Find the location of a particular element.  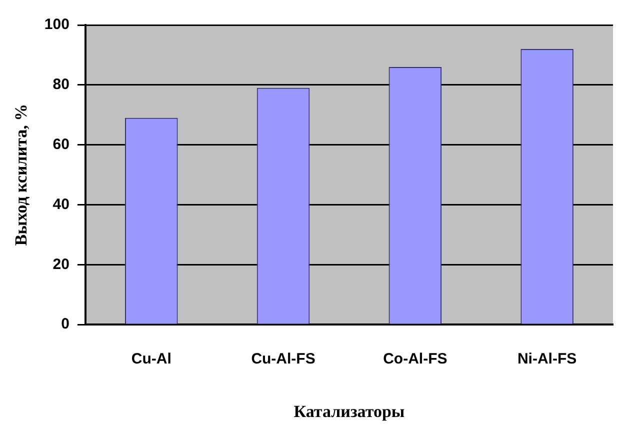

x-tick-label: Ni-Al-FS is located at coordinates (547, 359).